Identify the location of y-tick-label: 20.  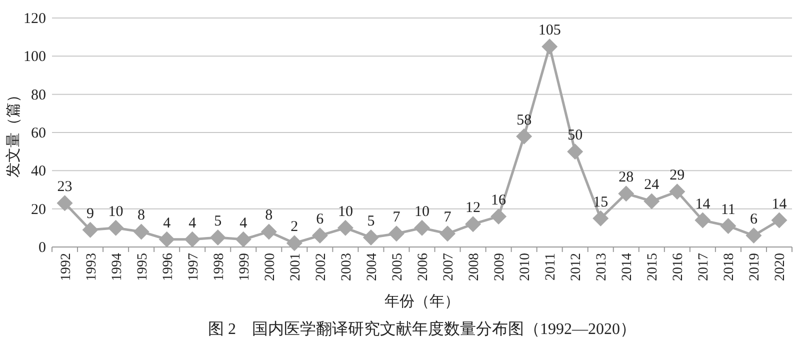
(38, 210).